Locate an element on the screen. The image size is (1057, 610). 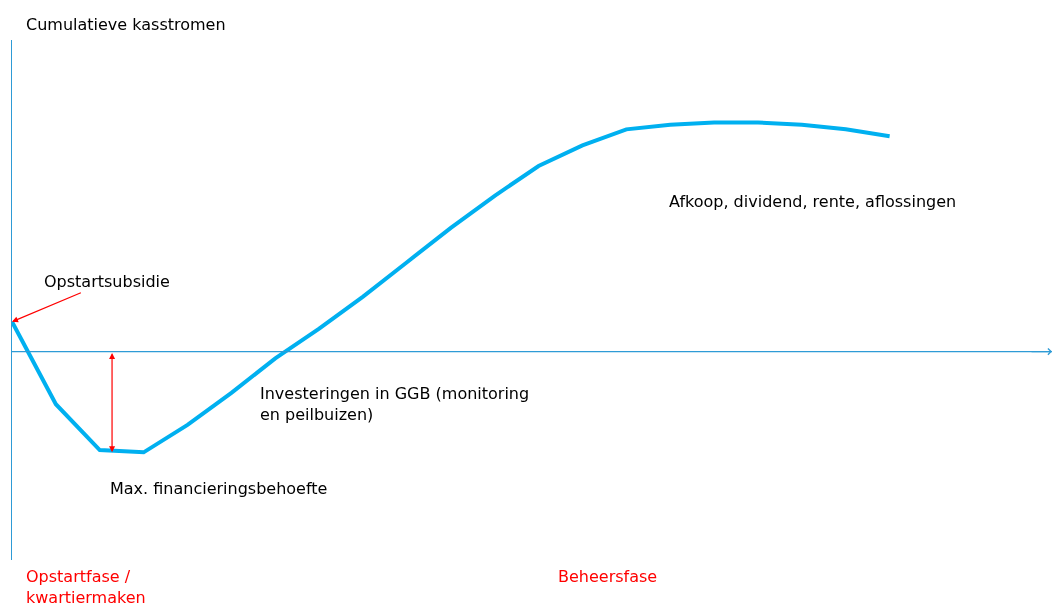
text: Beheersfase is located at coordinates (608, 576).